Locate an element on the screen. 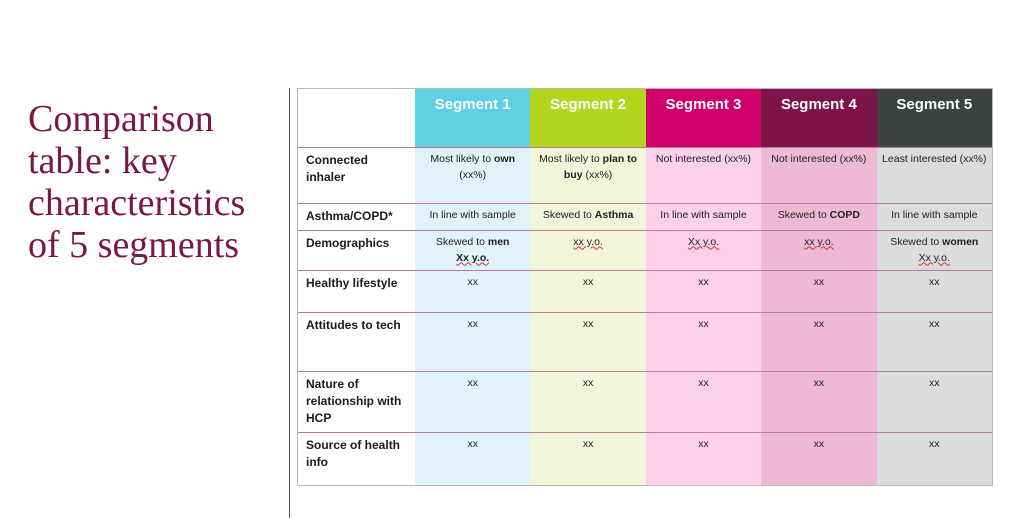  cell-source-of-health-info-segment-3: xx is located at coordinates (703, 458).